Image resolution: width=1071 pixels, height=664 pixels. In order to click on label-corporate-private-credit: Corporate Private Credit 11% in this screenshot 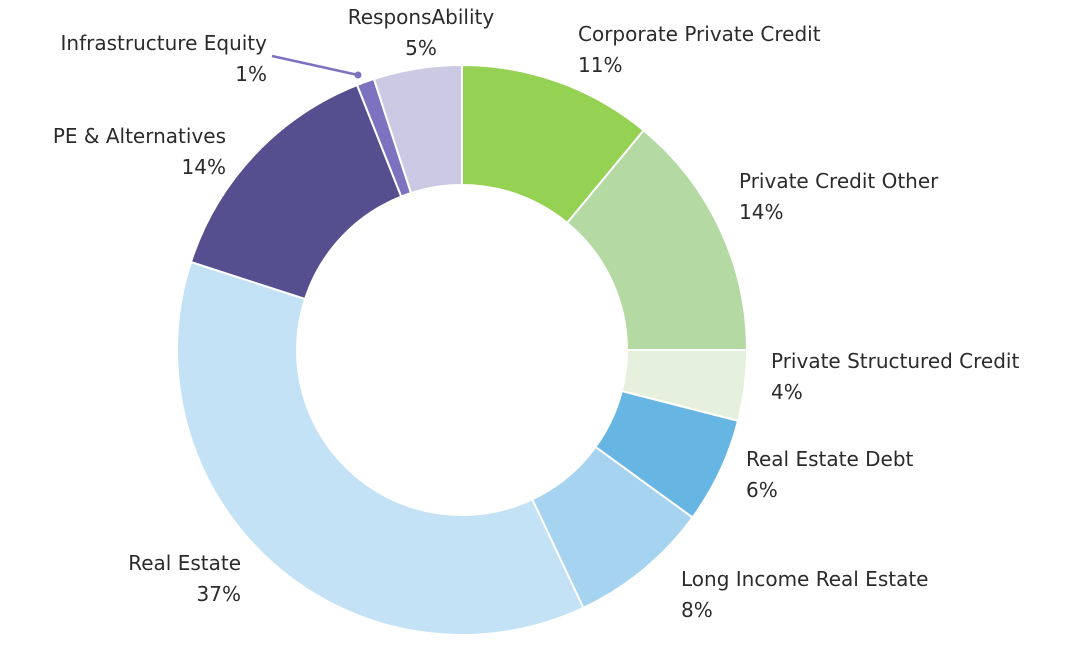, I will do `click(699, 50)`.